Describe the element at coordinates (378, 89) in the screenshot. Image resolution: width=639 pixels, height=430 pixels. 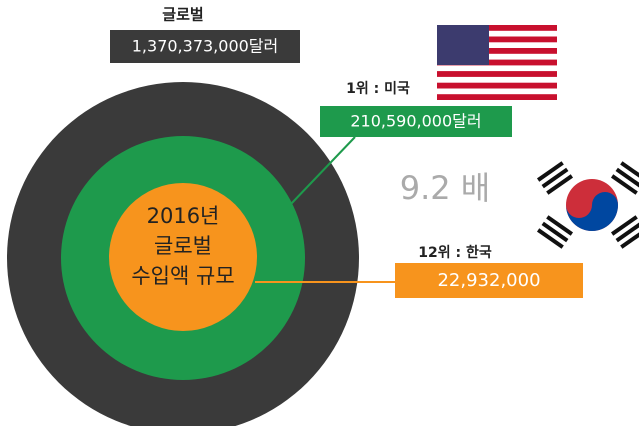
I see `usa-rank: 1위 : 미국` at that location.